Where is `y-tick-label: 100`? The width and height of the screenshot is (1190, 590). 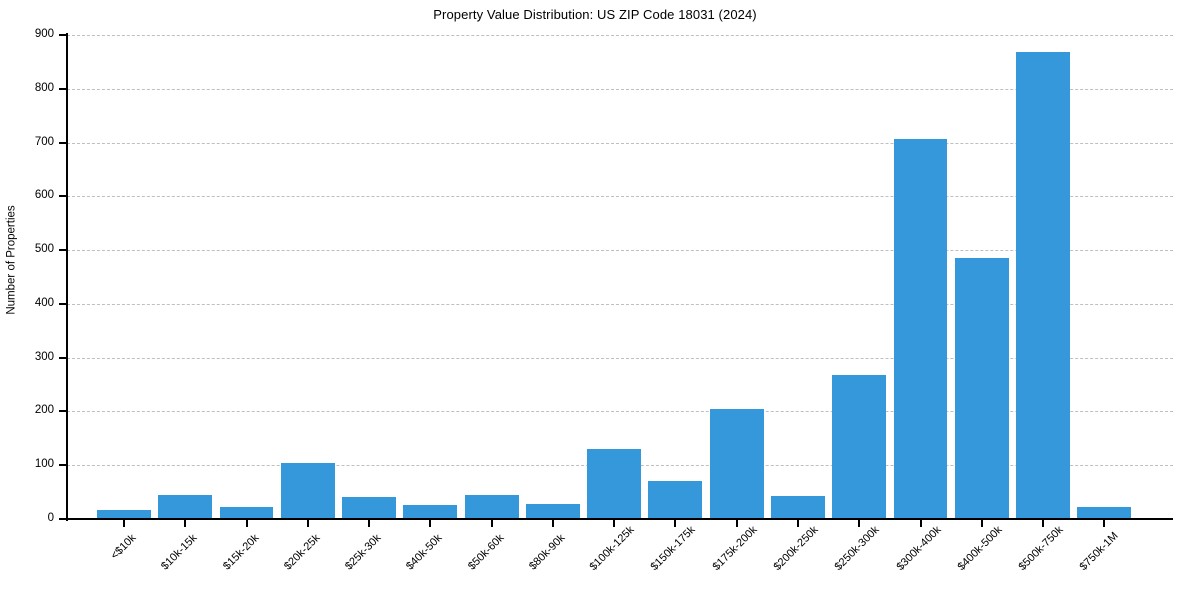 y-tick-label: 100 is located at coordinates (44, 464).